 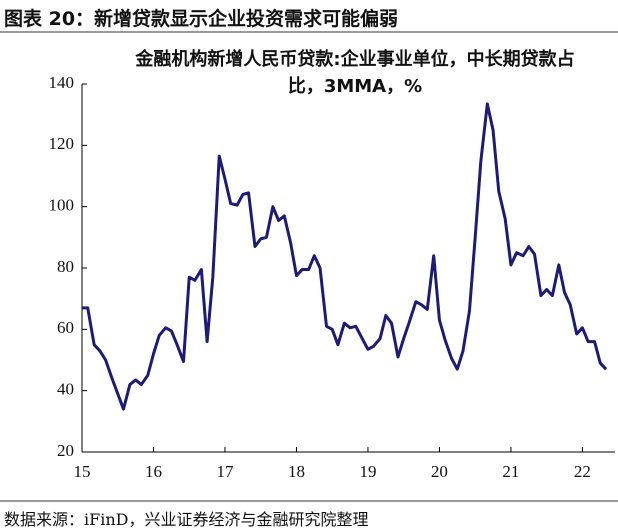 I want to click on x-tick-label: 22, so click(x=582, y=471).